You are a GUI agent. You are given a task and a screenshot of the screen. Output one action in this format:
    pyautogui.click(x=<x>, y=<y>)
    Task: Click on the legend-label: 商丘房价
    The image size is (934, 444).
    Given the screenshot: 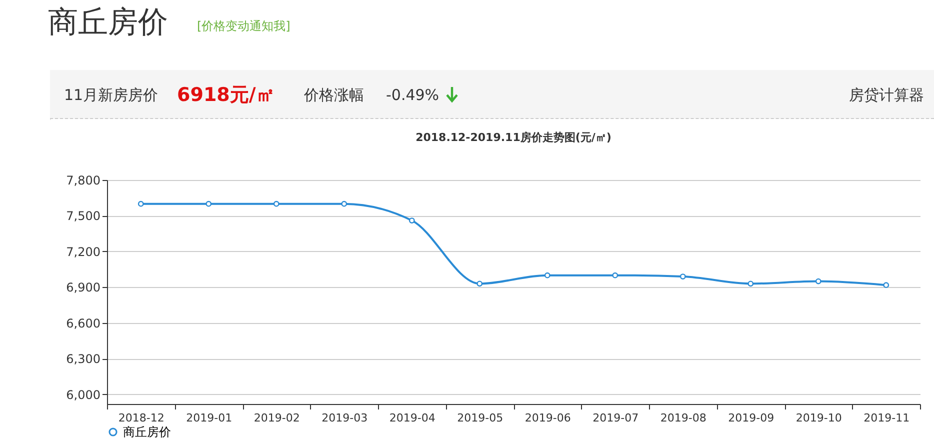 What is the action you would take?
    pyautogui.click(x=147, y=432)
    